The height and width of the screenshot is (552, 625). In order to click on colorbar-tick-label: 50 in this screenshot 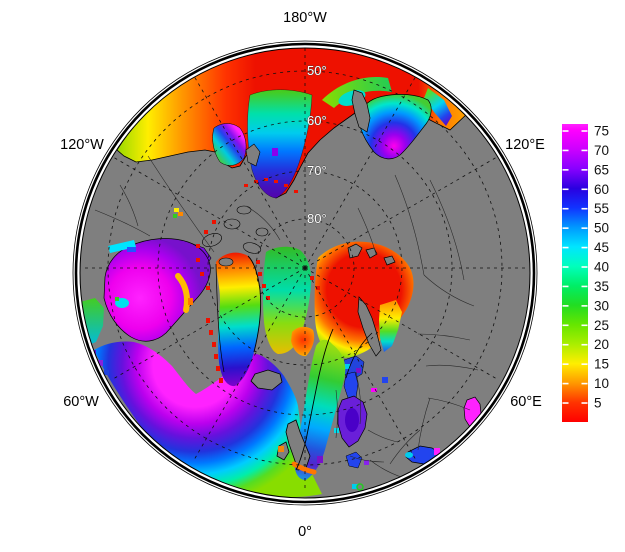, I will do `click(601, 228)`.